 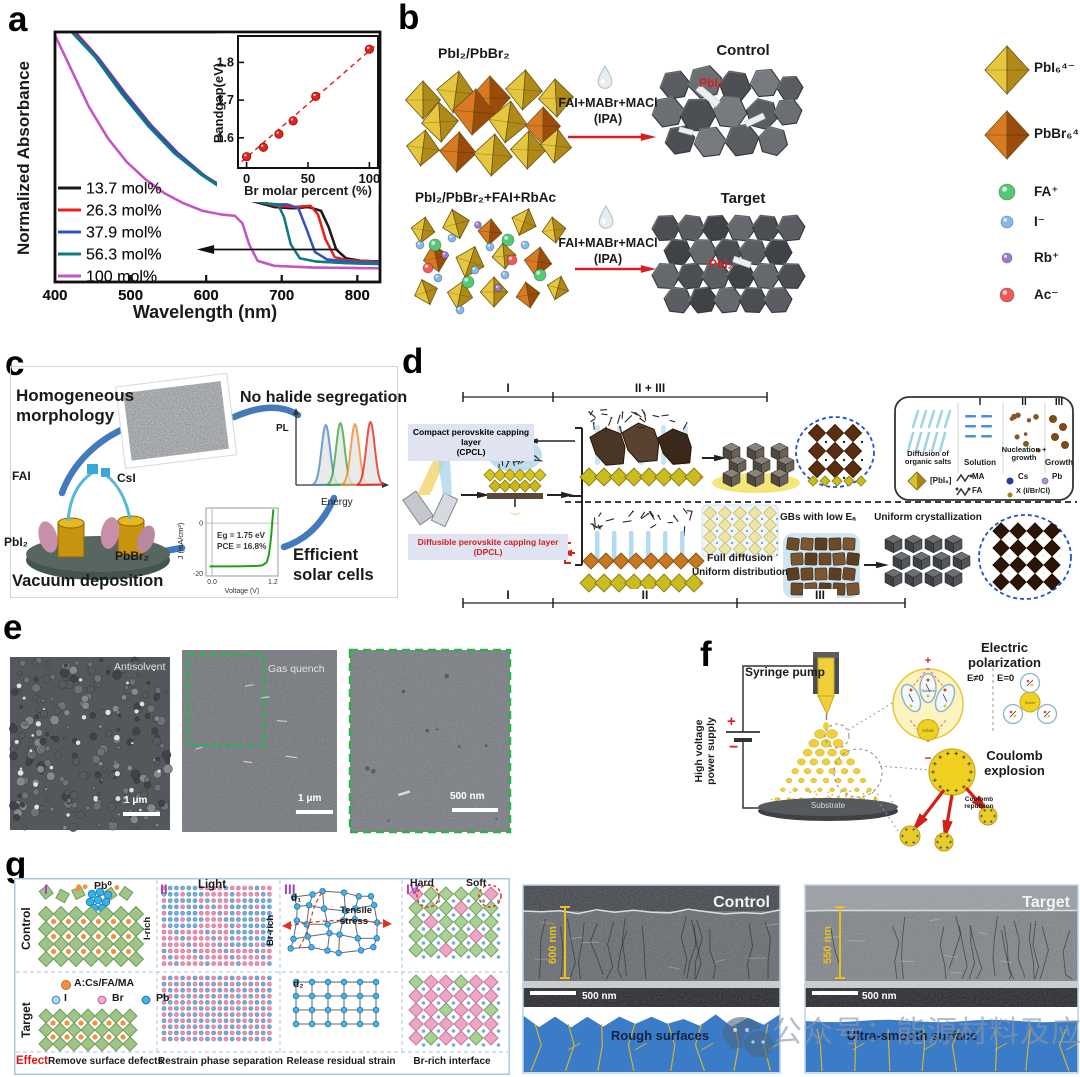 I want to click on pb-legend: Pb, so click(x=163, y=998).